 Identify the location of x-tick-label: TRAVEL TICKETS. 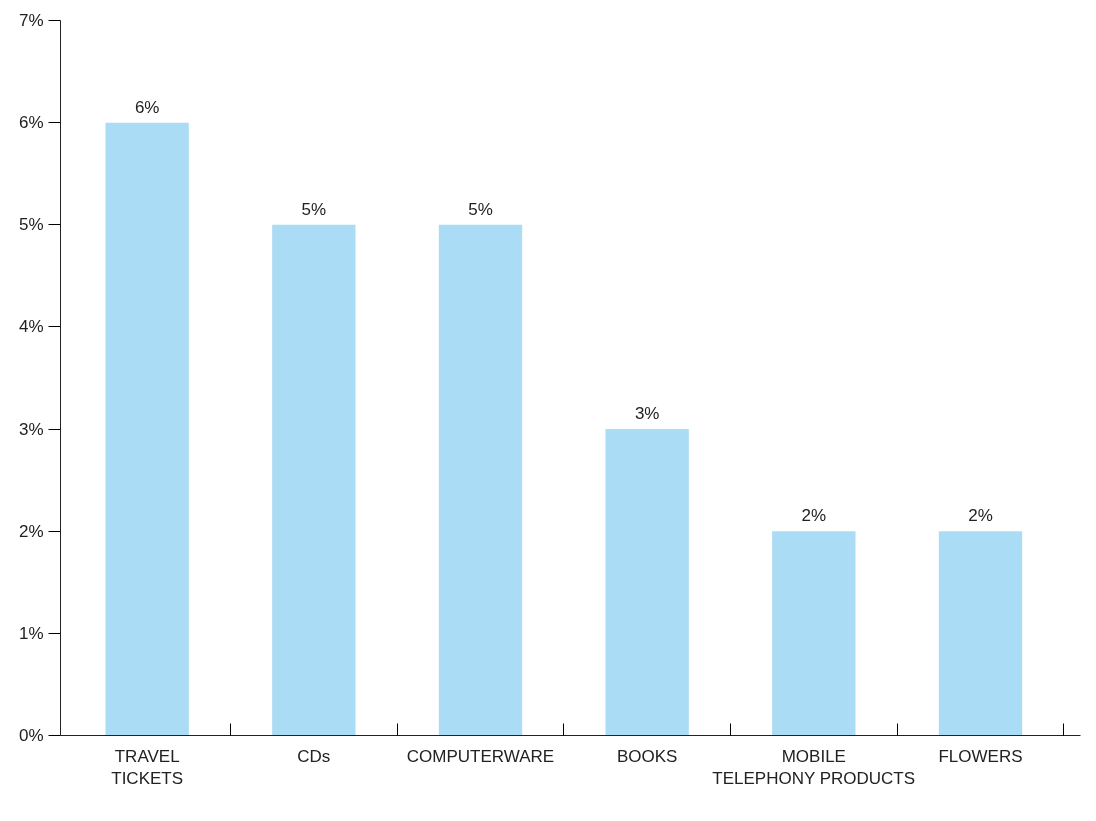
(147, 767).